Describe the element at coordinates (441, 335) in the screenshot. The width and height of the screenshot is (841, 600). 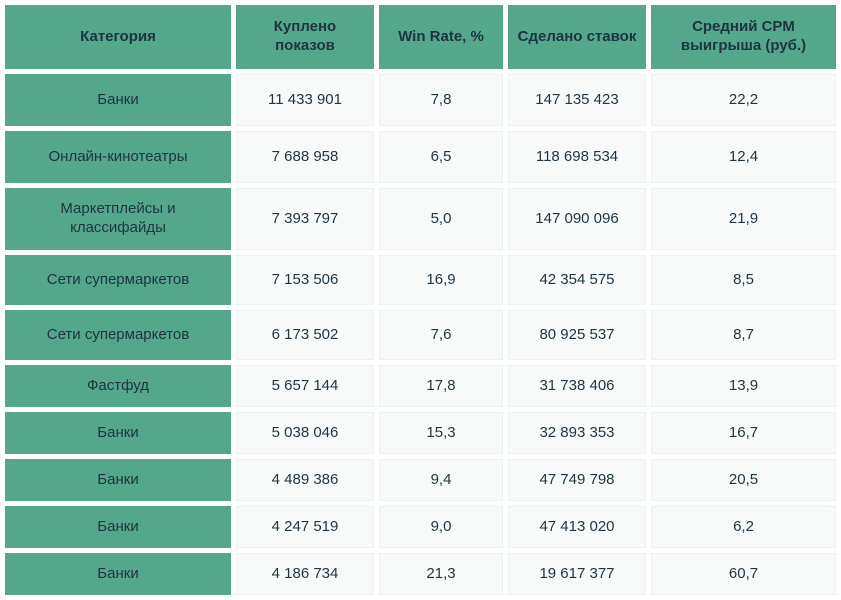
I see `win-rate-cell: 7,6` at that location.